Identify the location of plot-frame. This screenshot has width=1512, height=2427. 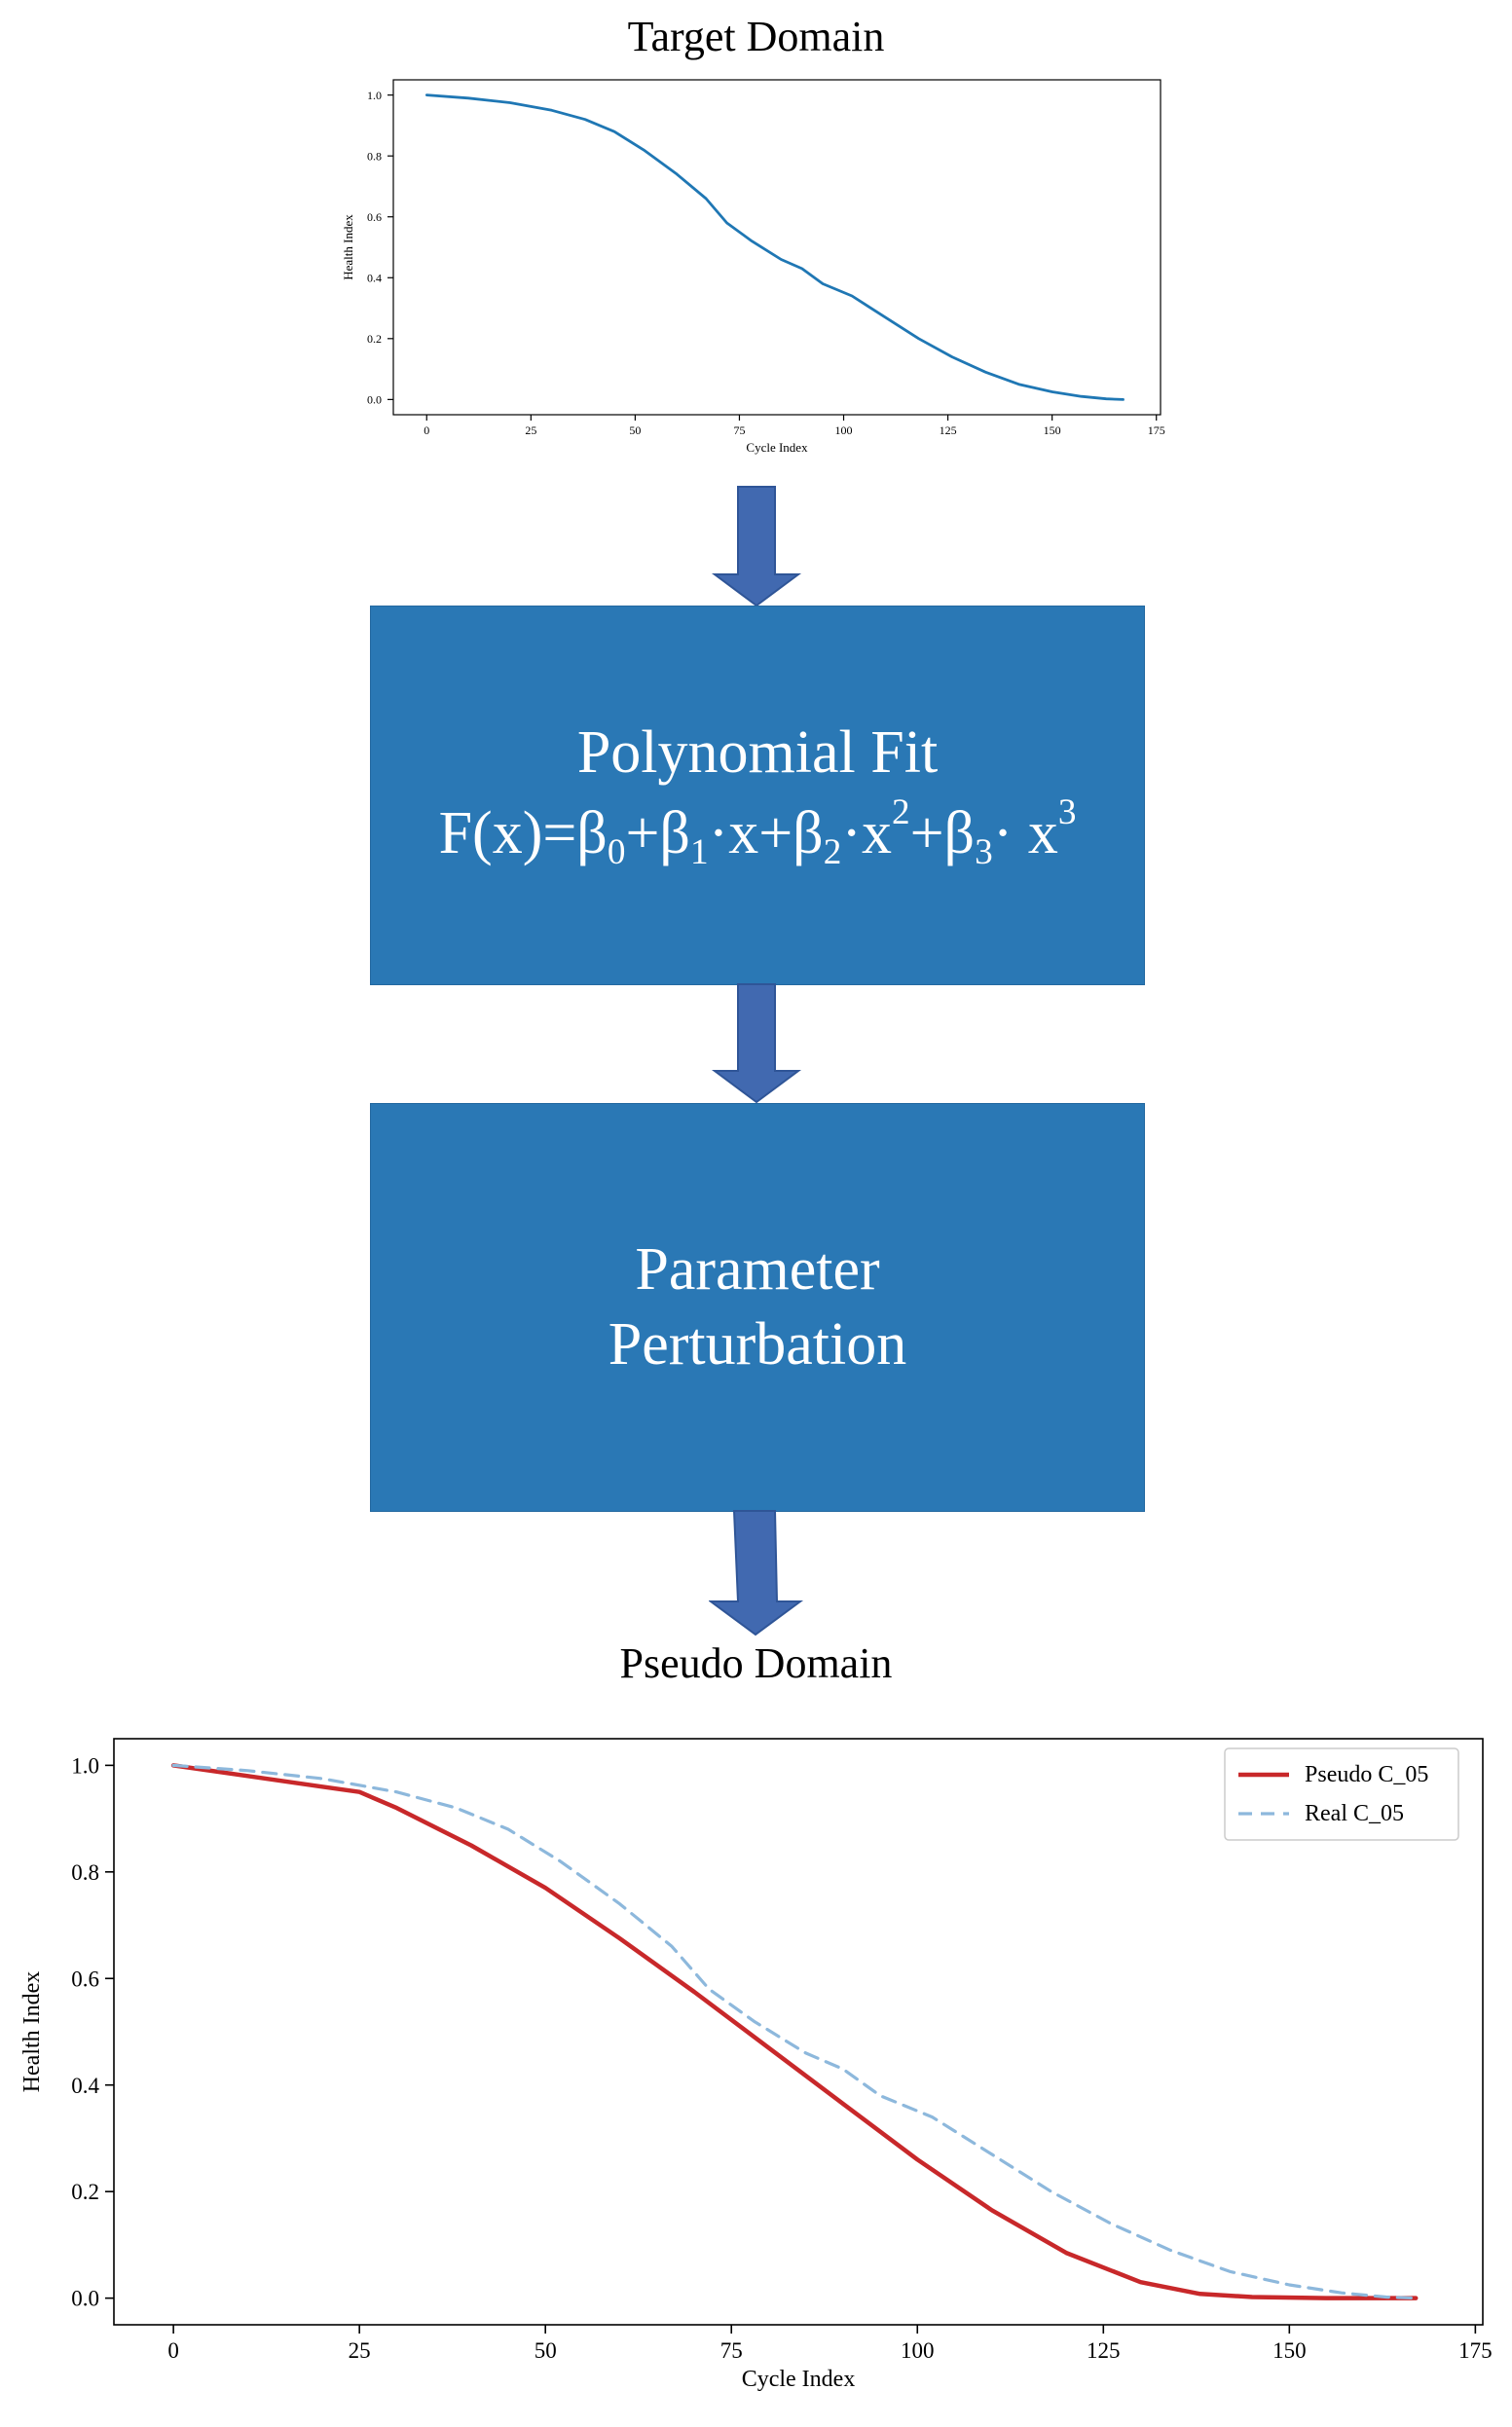
(777, 247).